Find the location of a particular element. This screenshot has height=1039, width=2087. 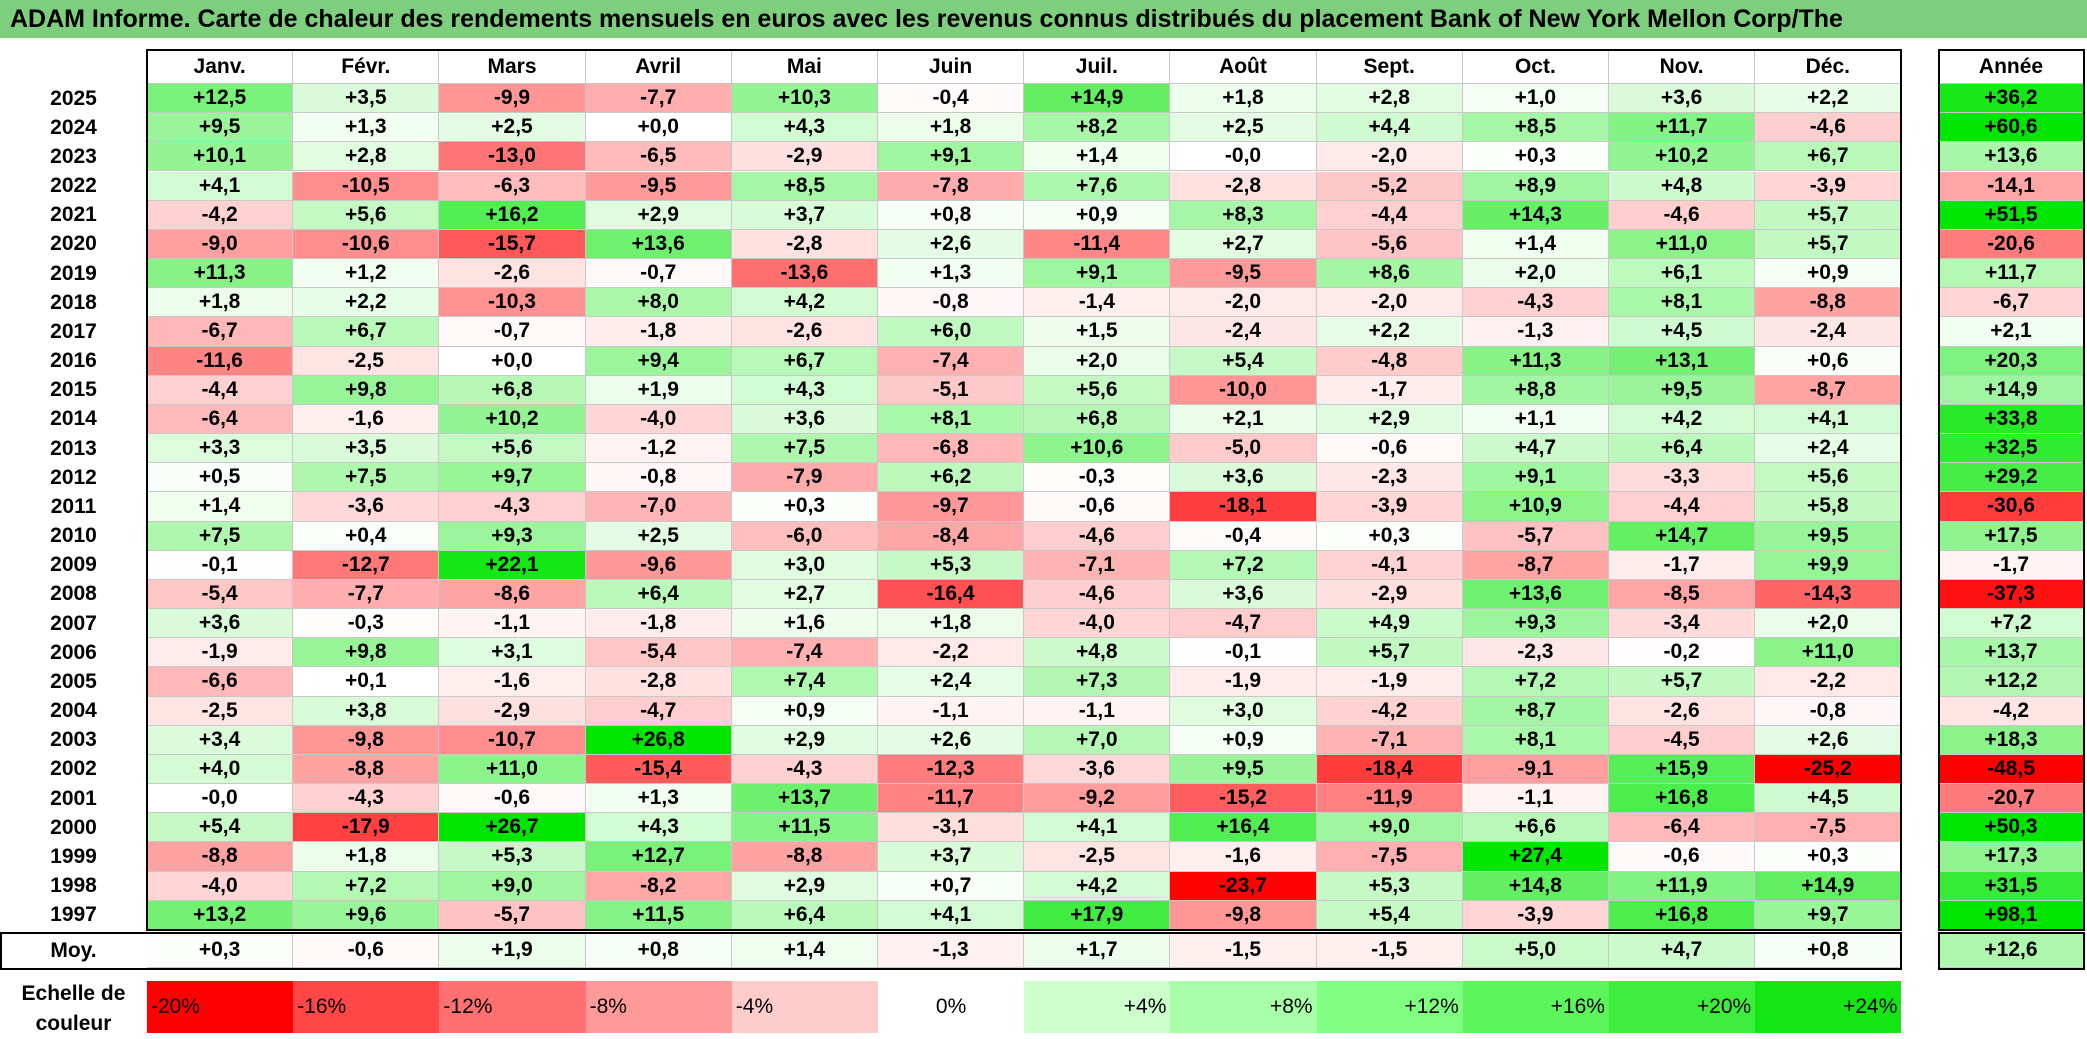

heatmap-cell: -7,1 is located at coordinates (1097, 565).